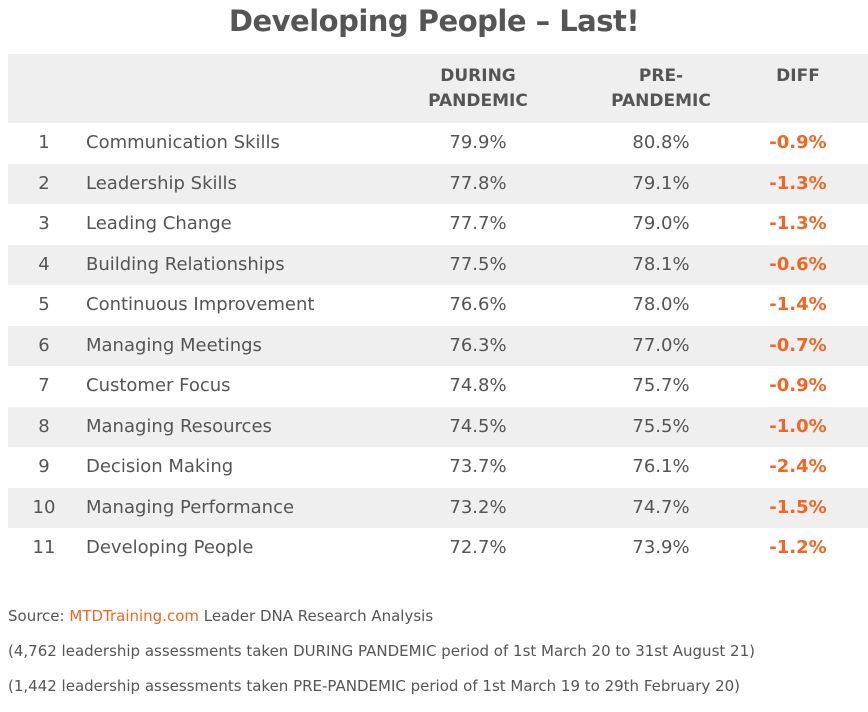 The width and height of the screenshot is (868, 712). What do you see at coordinates (179, 426) in the screenshot?
I see `skill-cell: Managing Resources` at bounding box center [179, 426].